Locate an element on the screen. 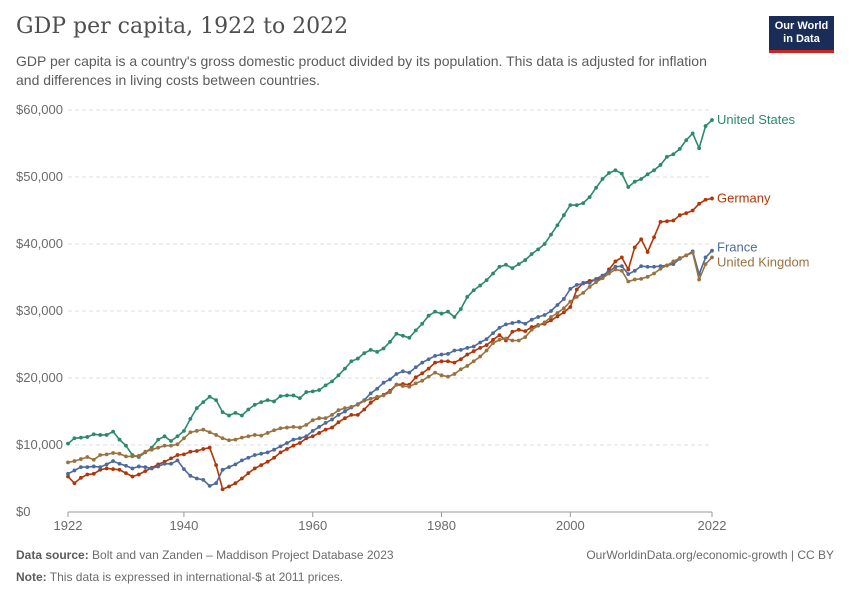 This screenshot has width=850, height=600. series-label-united-kingdom: United Kingdom is located at coordinates (763, 261).